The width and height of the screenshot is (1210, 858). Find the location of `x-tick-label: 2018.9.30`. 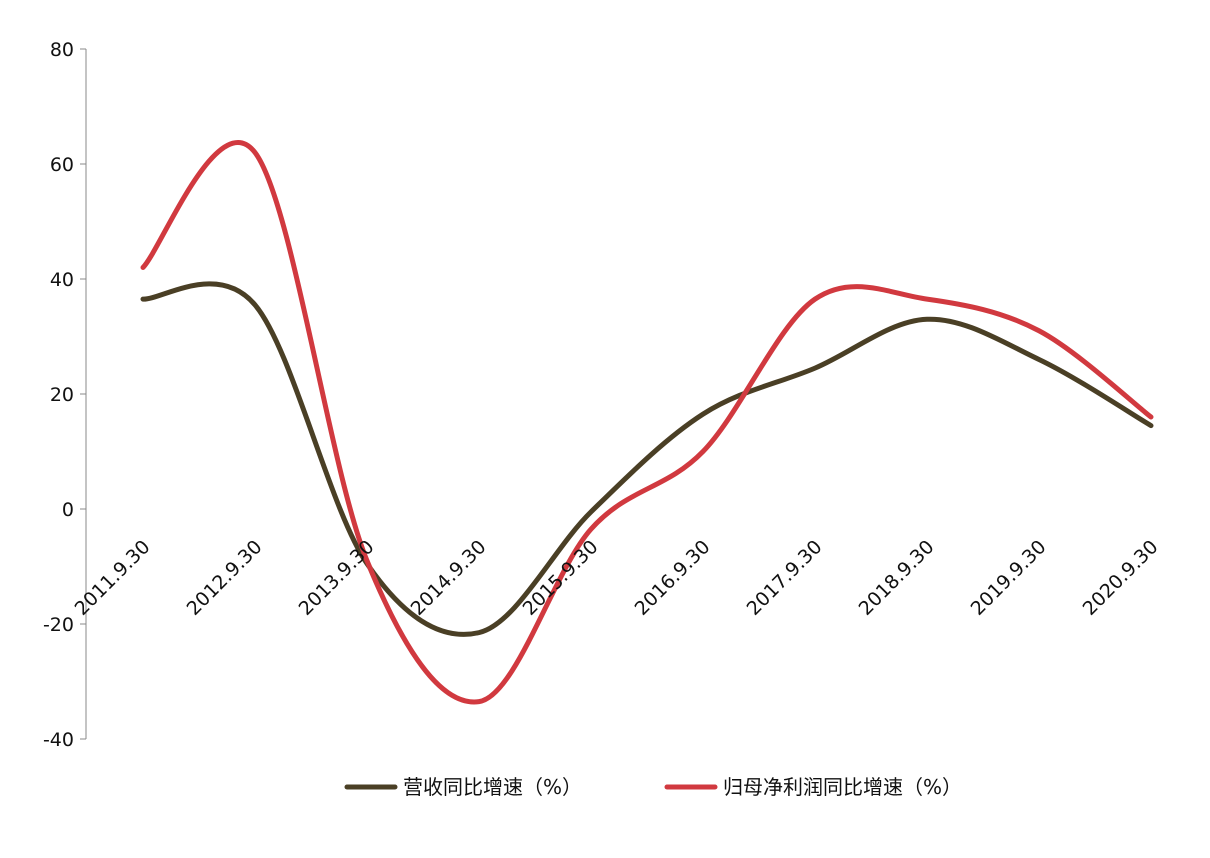

x-tick-label: 2018.9.30 is located at coordinates (897, 578).